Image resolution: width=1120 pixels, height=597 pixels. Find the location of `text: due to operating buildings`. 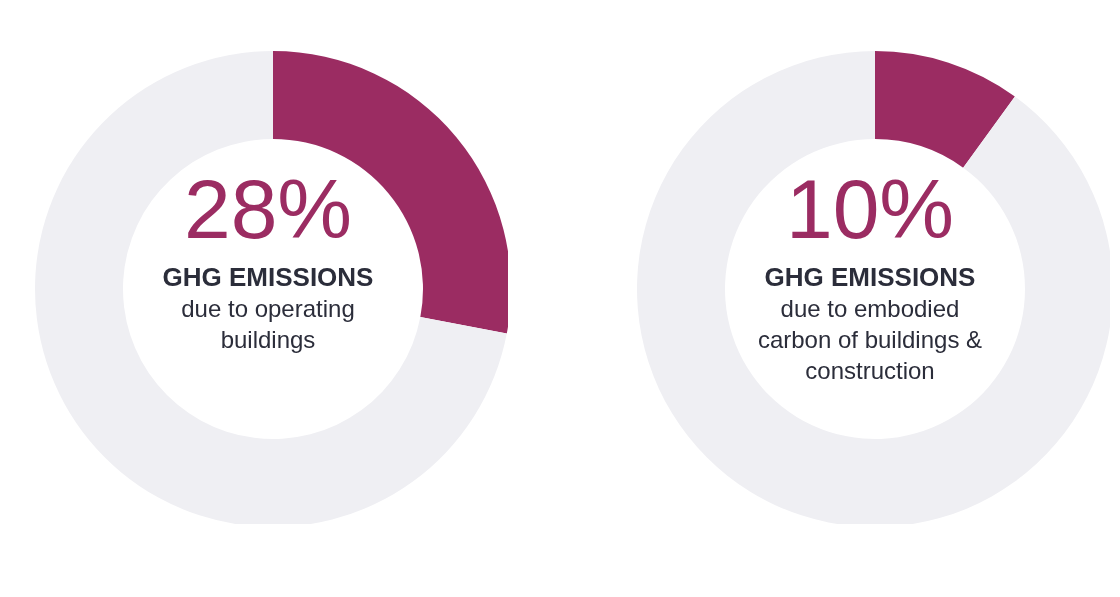

text: due to operating buildings is located at coordinates (268, 324).